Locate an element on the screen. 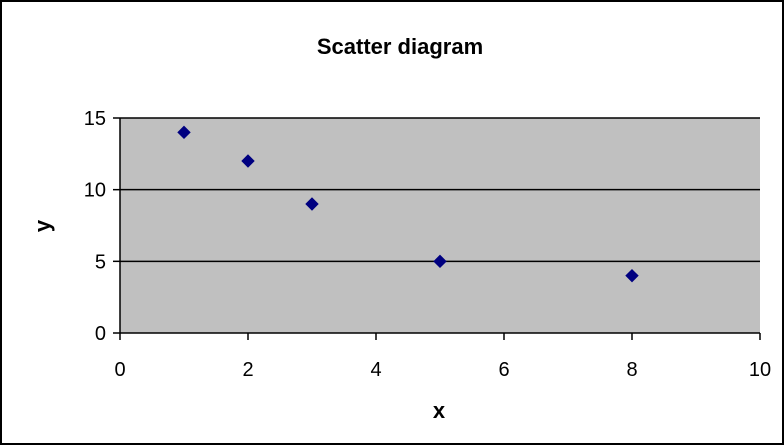  x-tick-label: 0 is located at coordinates (119, 370).